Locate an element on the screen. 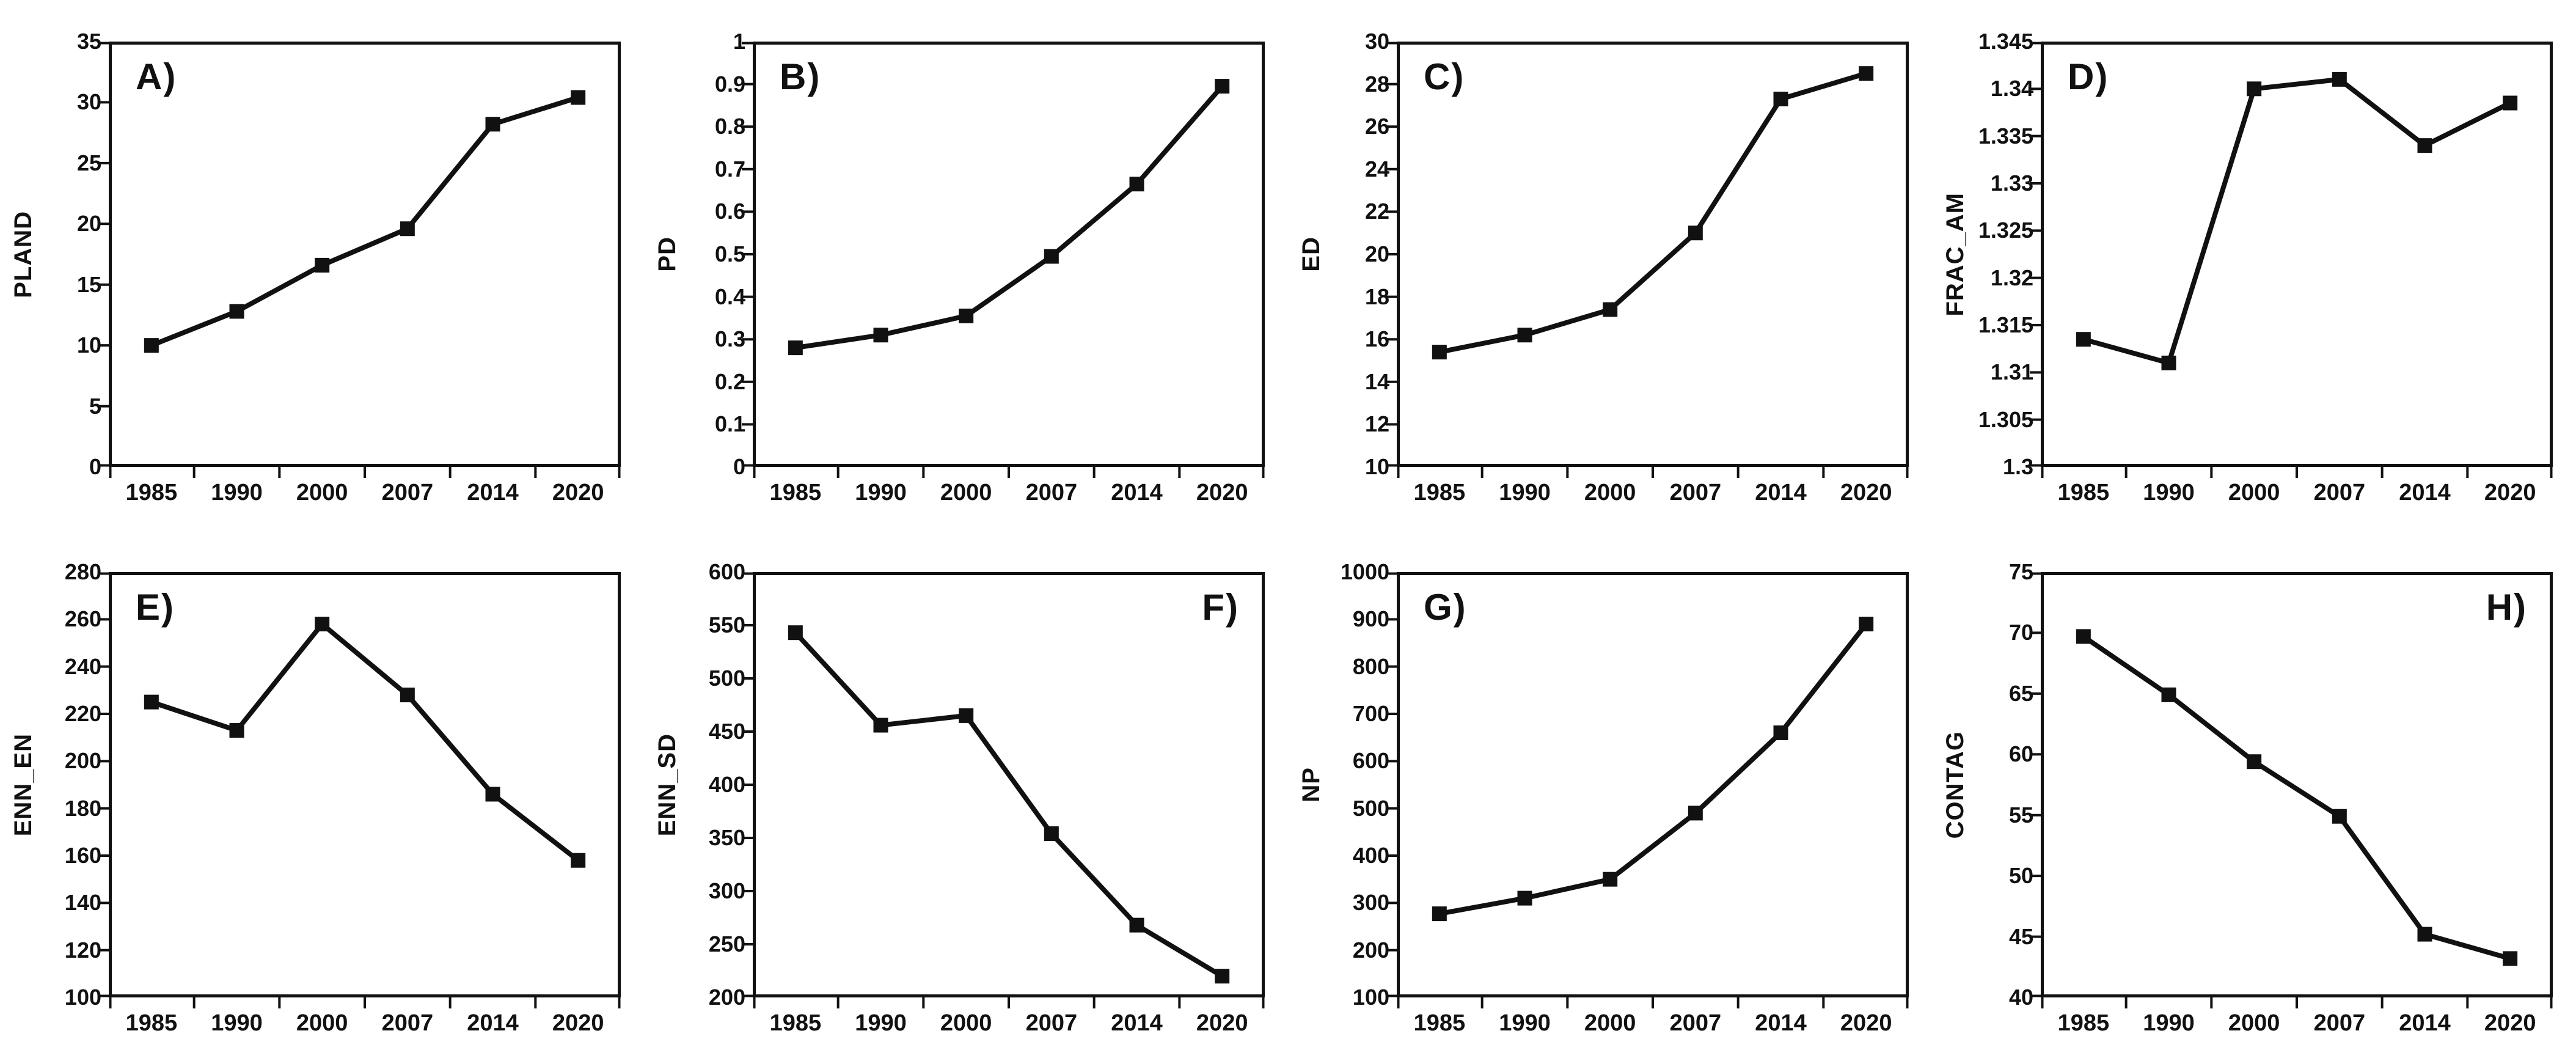  plot-area: G) is located at coordinates (1647, 790).